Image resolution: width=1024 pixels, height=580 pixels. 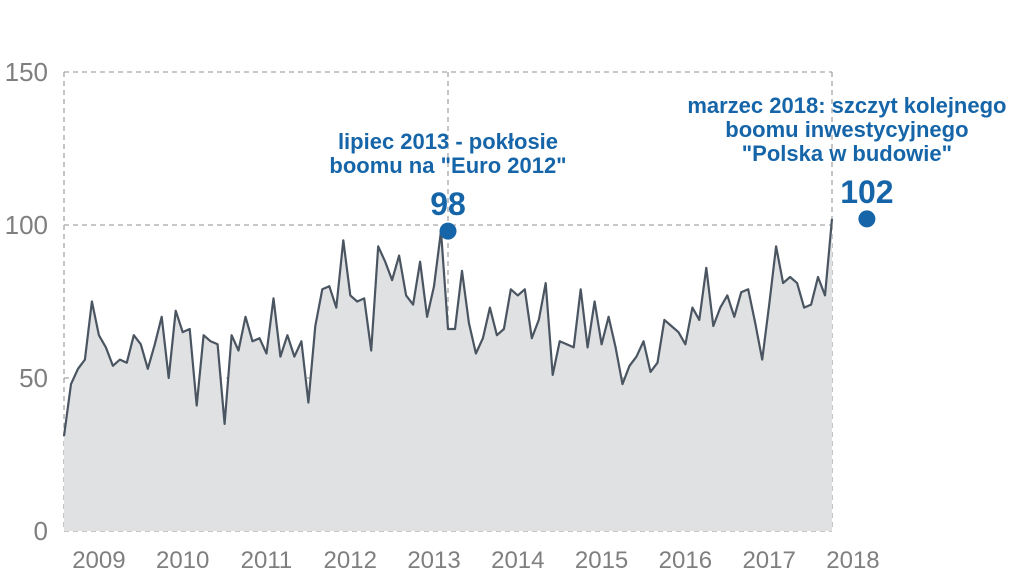 I want to click on y-tick-label: 0, so click(x=41, y=531).